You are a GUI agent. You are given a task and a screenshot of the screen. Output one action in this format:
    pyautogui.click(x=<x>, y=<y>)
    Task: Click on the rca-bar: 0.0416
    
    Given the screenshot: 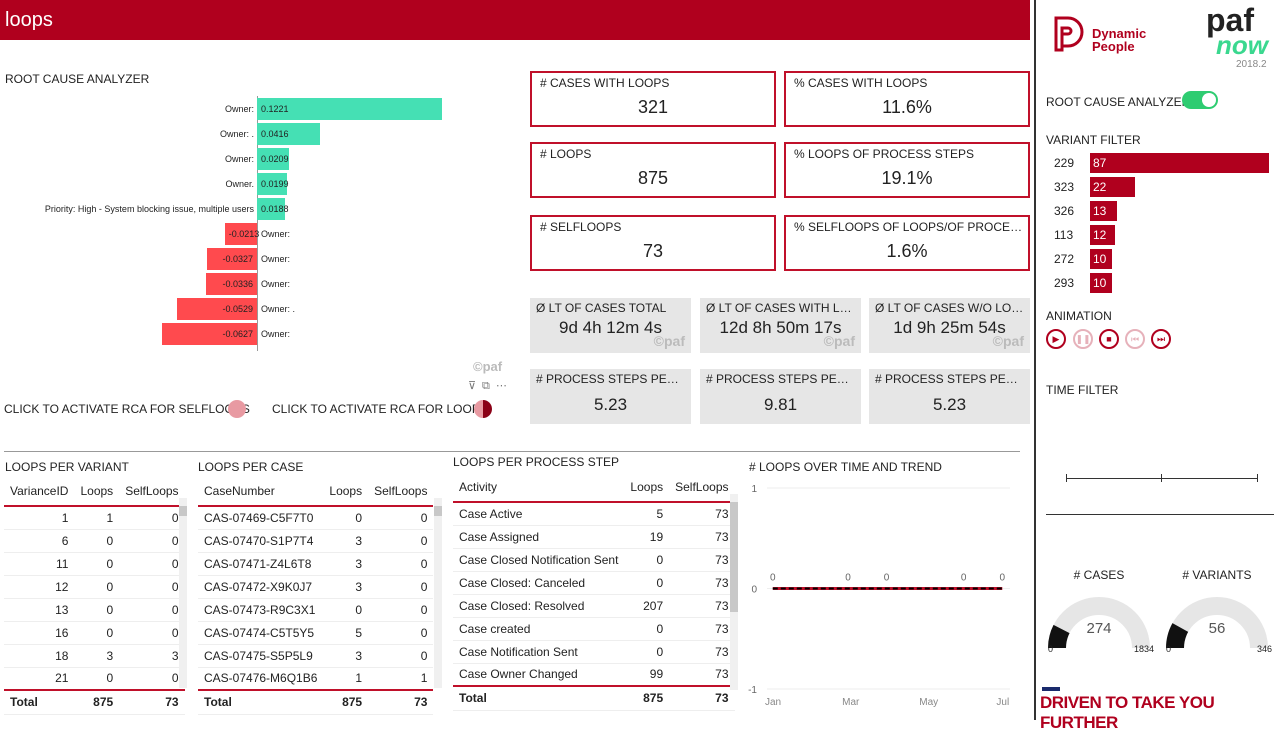 What is the action you would take?
    pyautogui.click(x=289, y=134)
    